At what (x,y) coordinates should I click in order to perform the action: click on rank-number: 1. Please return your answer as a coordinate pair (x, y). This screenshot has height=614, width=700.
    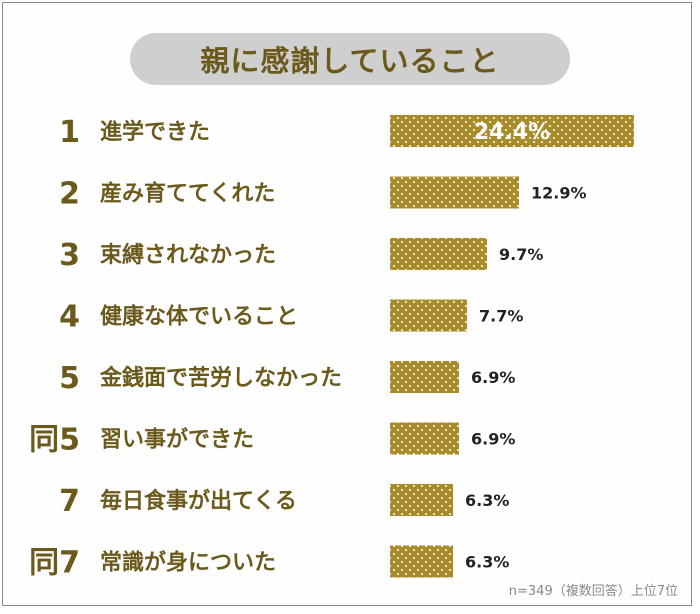
    Looking at the image, I should click on (69, 132).